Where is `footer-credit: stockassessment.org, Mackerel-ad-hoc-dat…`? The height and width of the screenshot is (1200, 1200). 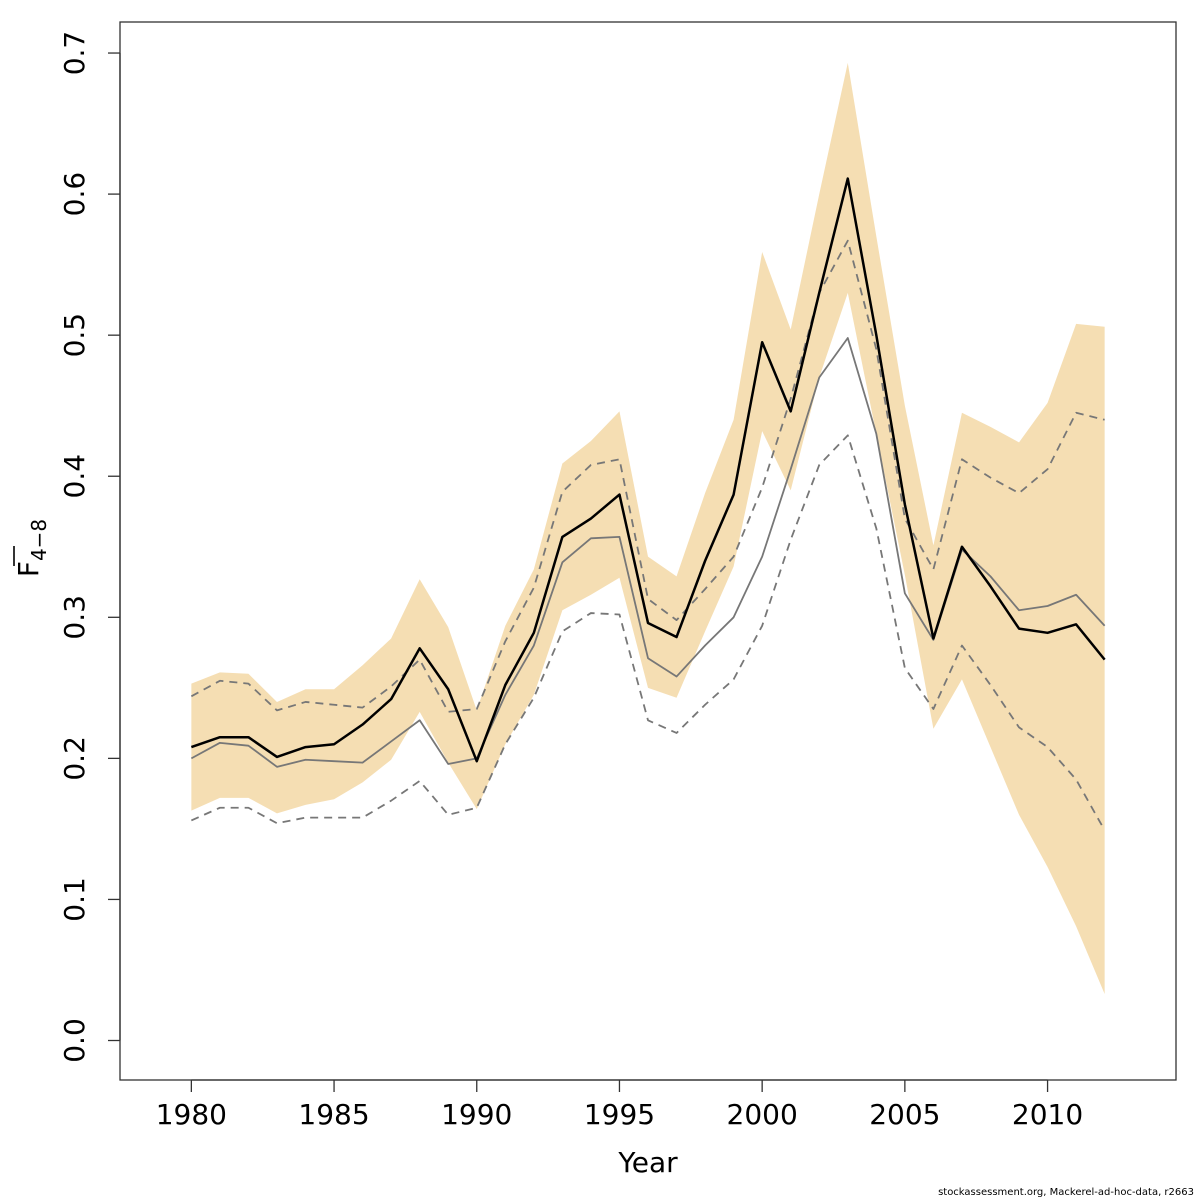 footer-credit: stockassessment.org, Mackerel-ad-hoc-dat… is located at coordinates (1066, 1192).